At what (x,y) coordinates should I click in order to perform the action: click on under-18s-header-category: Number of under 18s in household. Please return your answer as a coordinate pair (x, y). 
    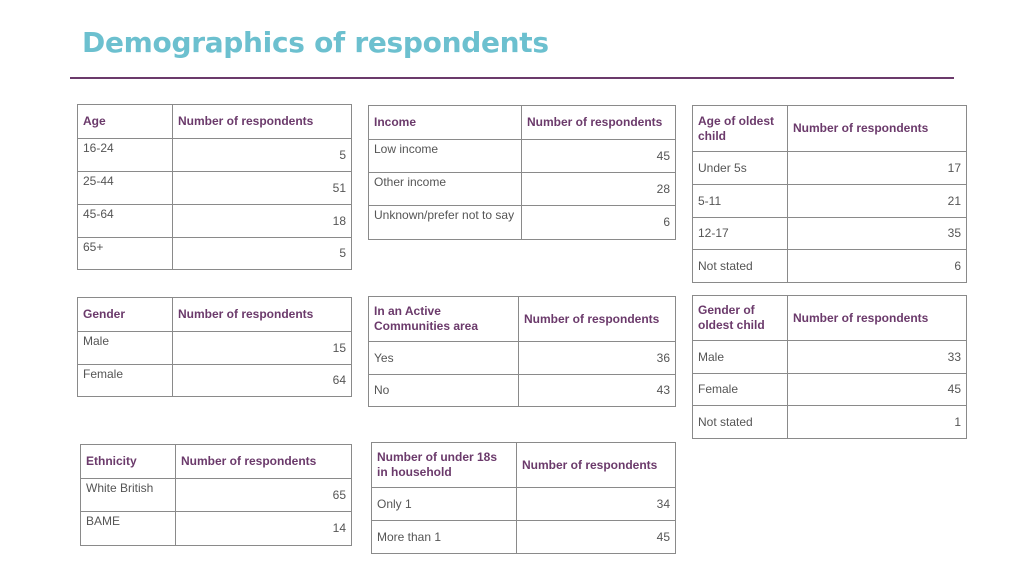
    Looking at the image, I should click on (444, 465).